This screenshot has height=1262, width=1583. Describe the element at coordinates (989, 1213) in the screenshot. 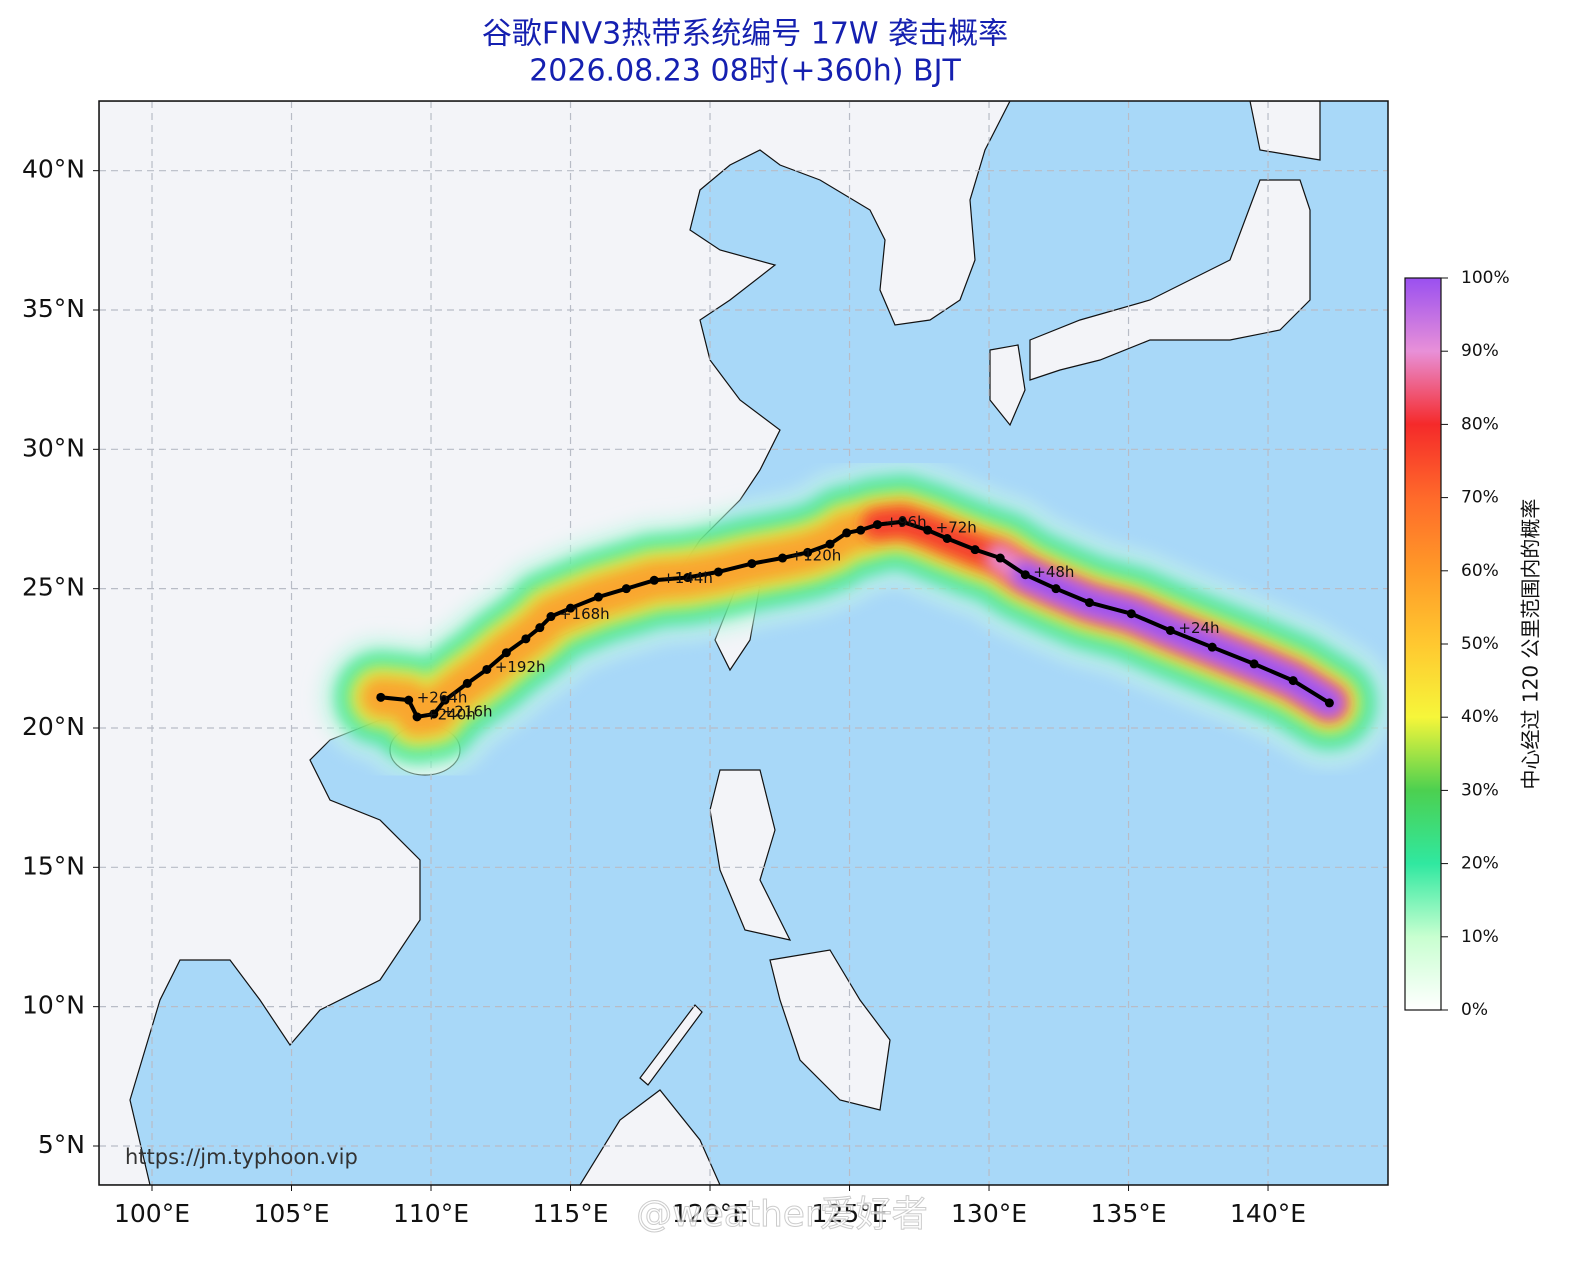

I see `x-tick-label: 130°E` at that location.